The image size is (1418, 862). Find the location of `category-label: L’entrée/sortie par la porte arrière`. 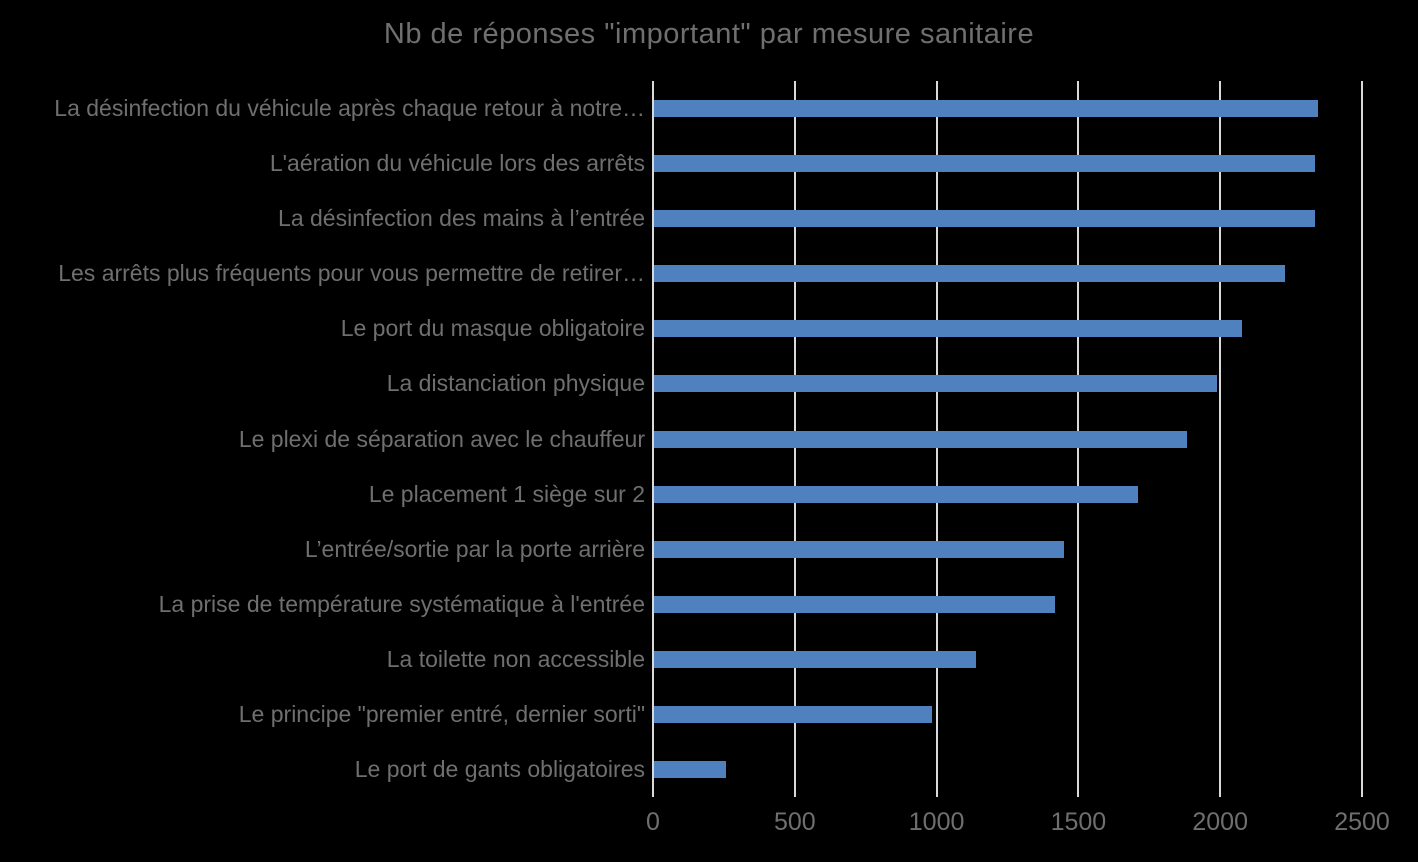

category-label: L’entrée/sortie par la porte arrière is located at coordinates (474, 548).